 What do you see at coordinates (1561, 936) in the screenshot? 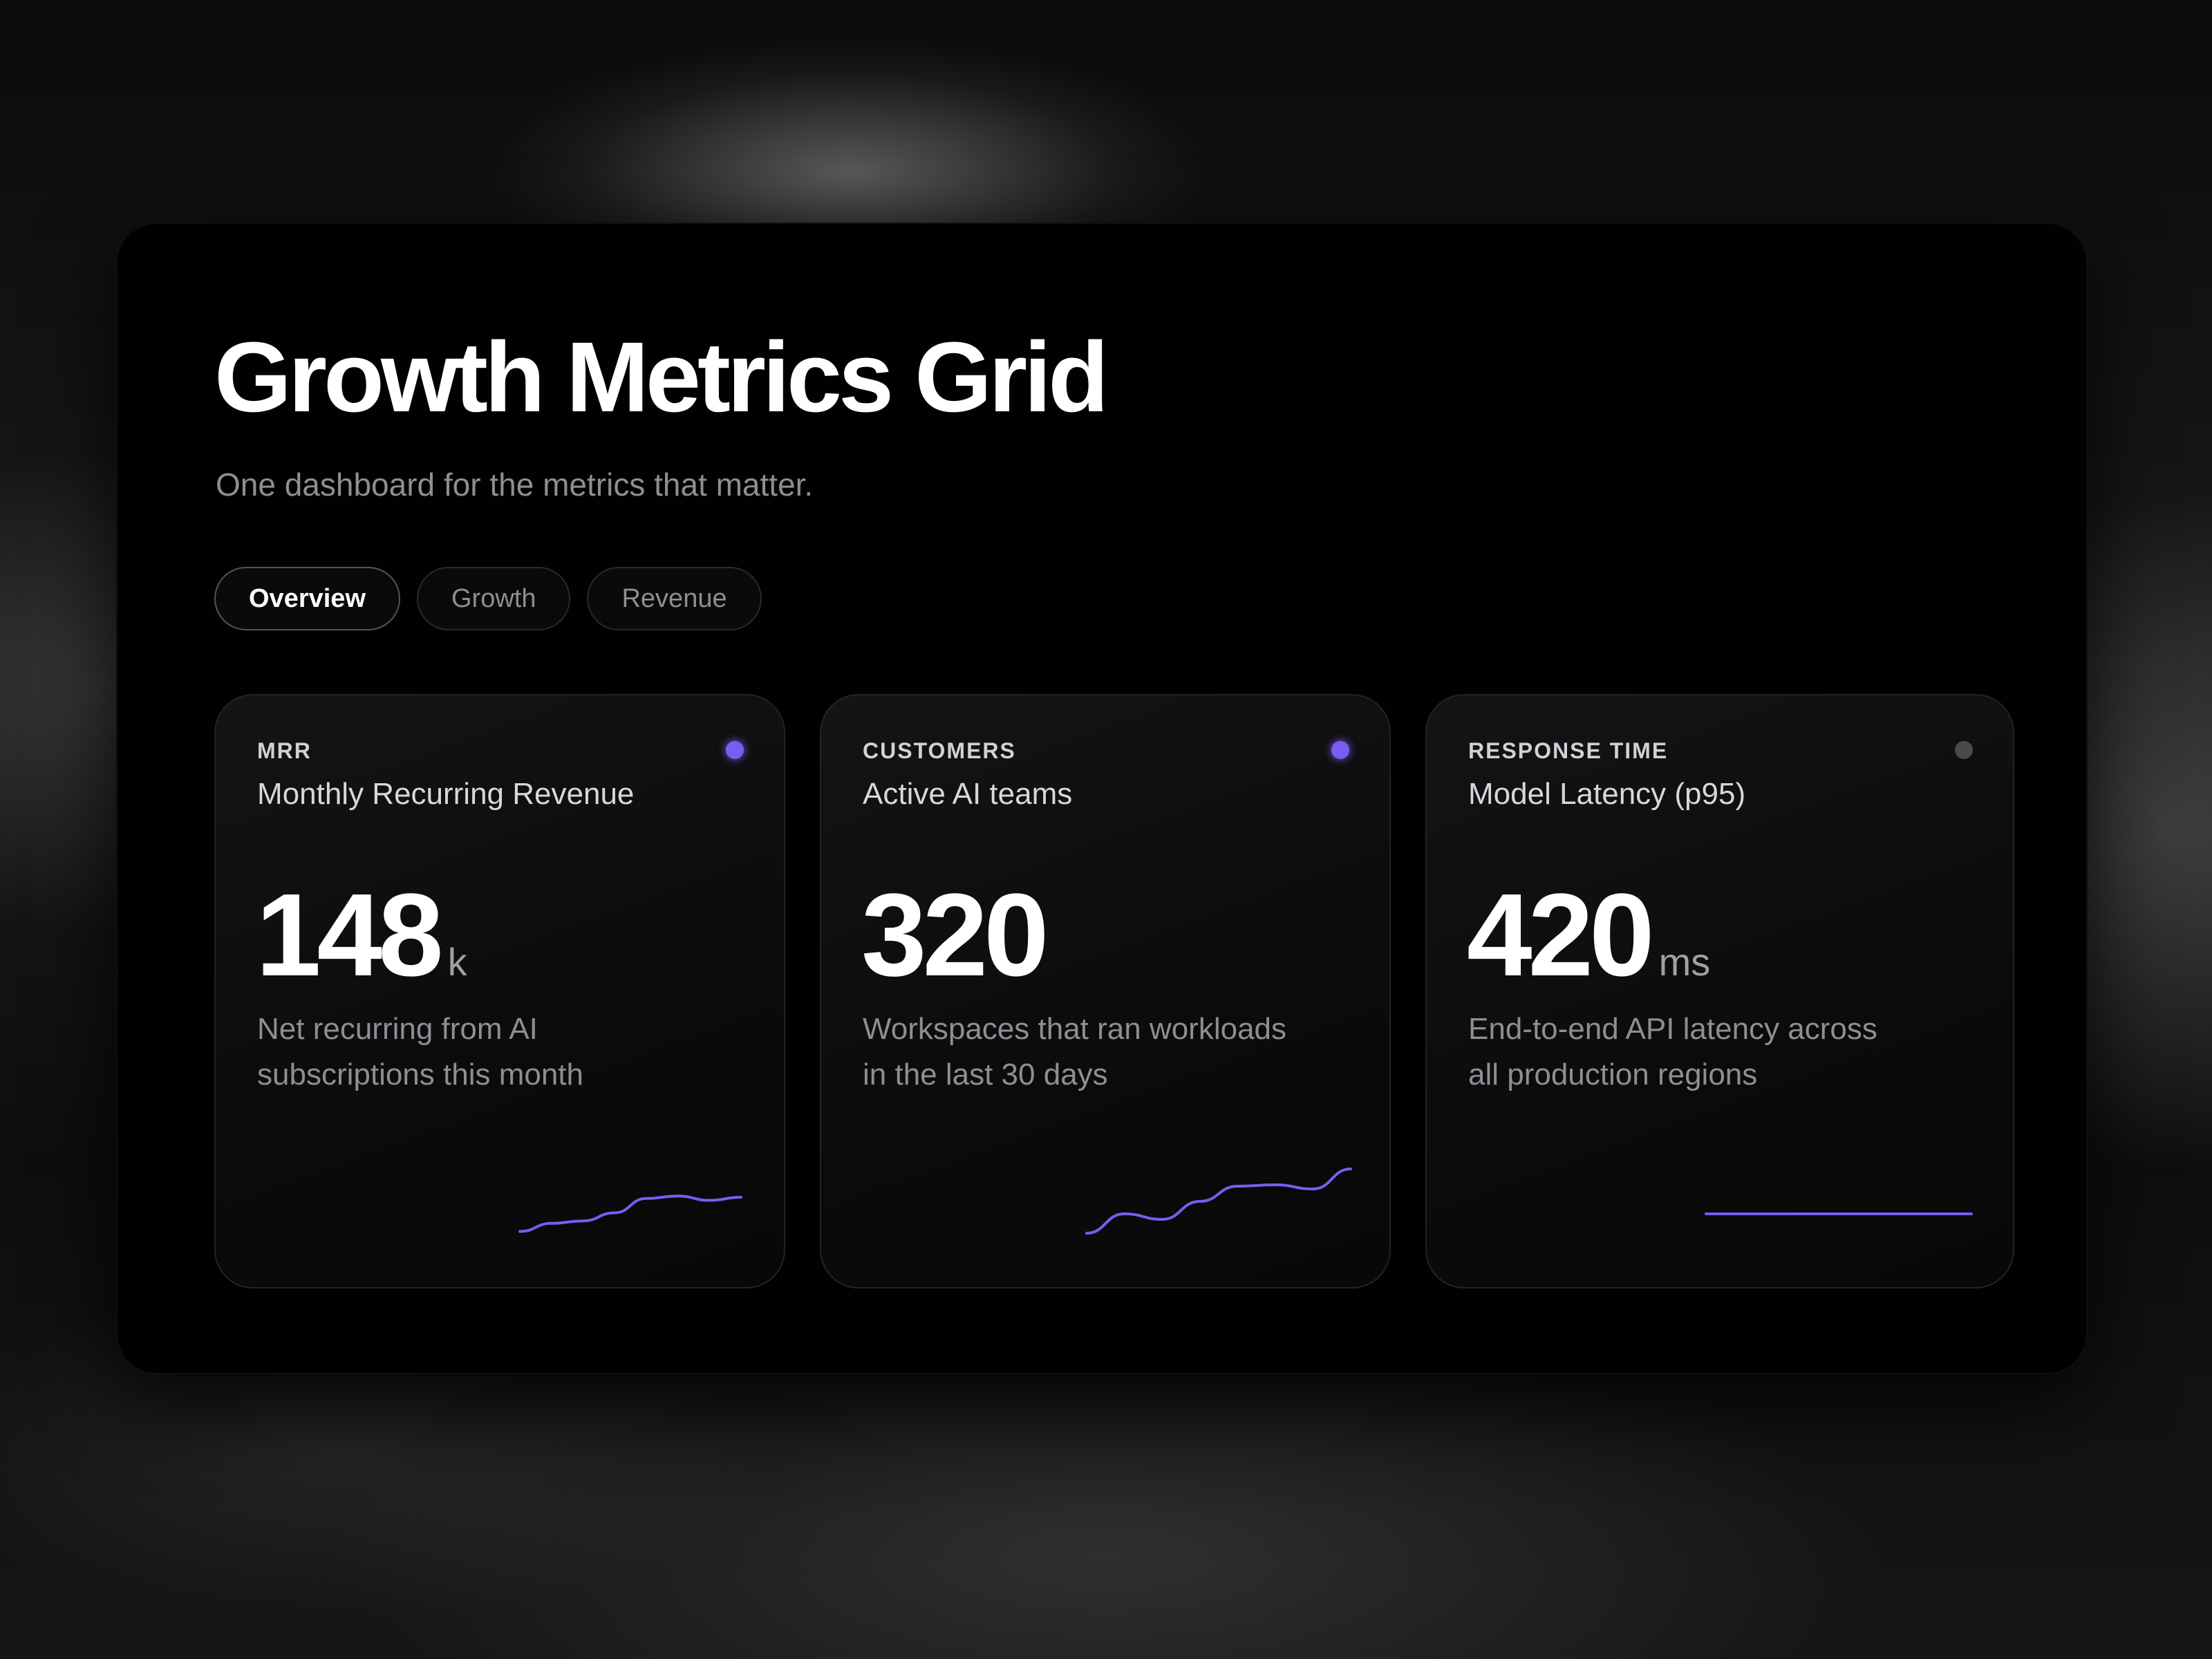
I see `metric-value: 420` at bounding box center [1561, 936].